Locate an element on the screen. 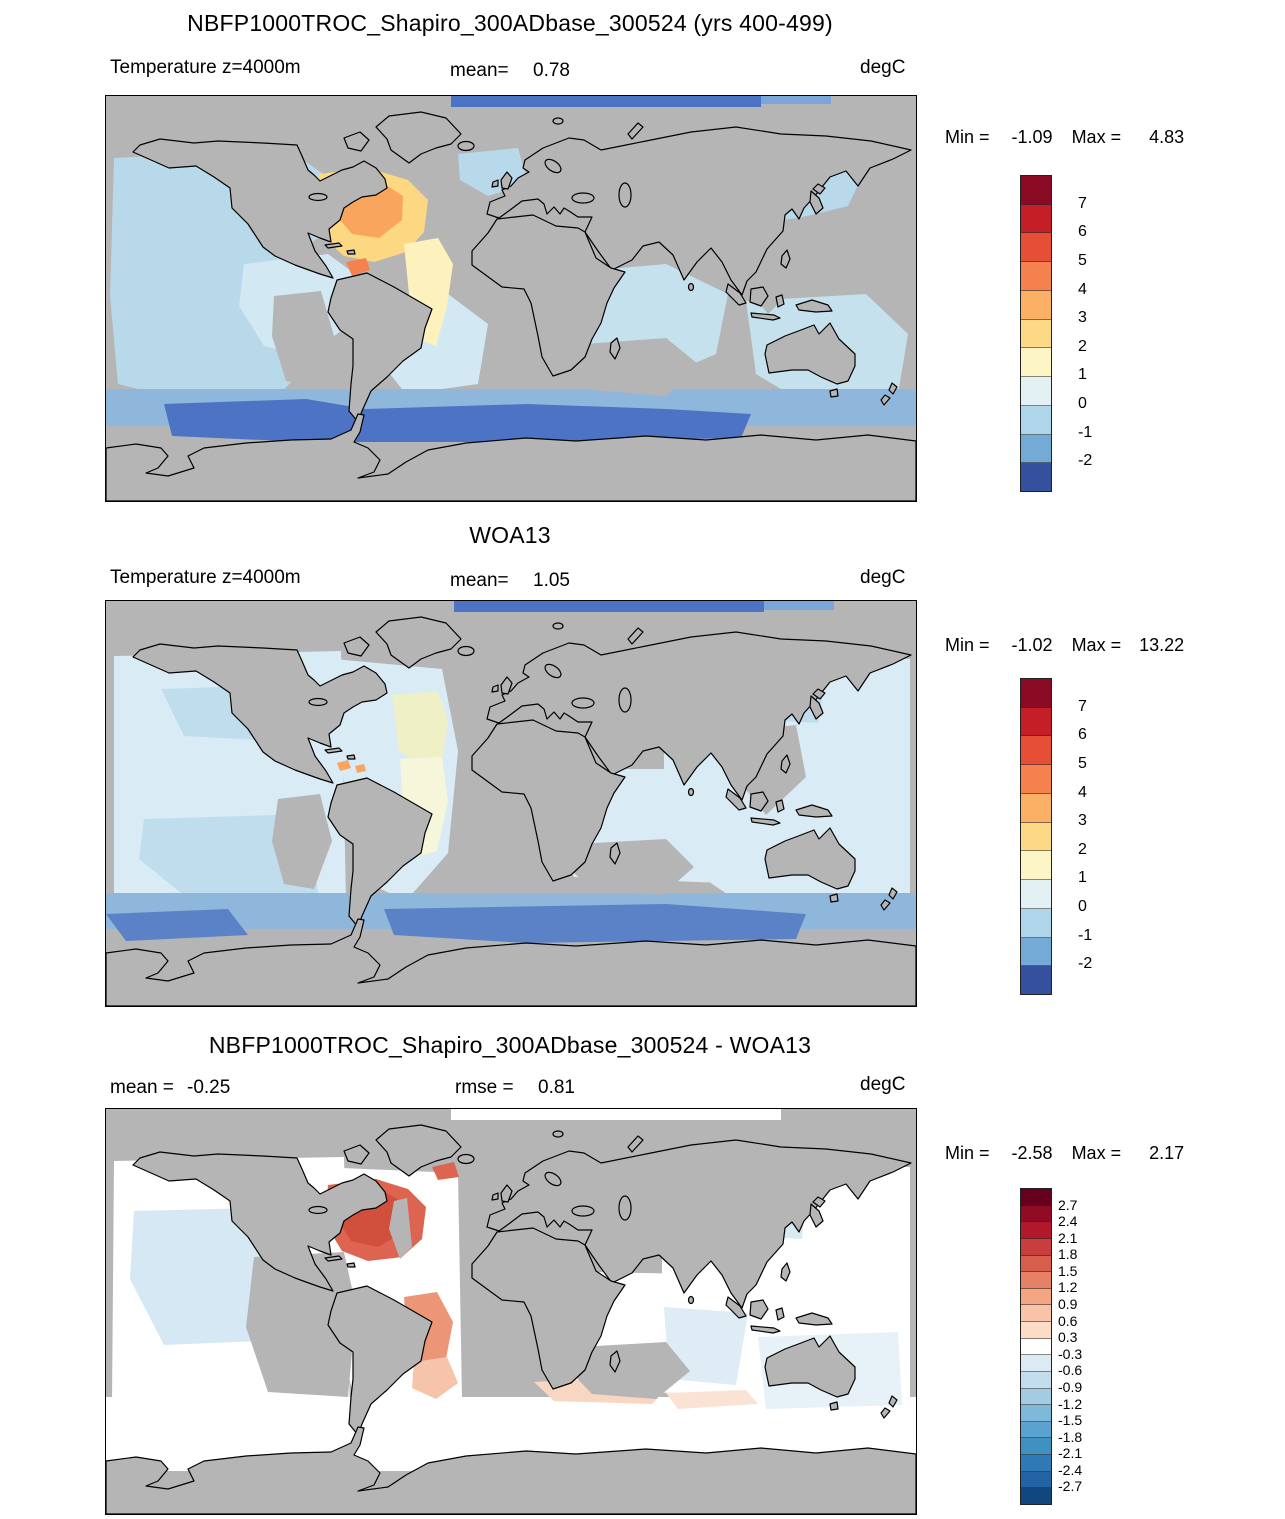 This screenshot has height=1519, width=1285. min-value: -1.09 is located at coordinates (1032, 137).